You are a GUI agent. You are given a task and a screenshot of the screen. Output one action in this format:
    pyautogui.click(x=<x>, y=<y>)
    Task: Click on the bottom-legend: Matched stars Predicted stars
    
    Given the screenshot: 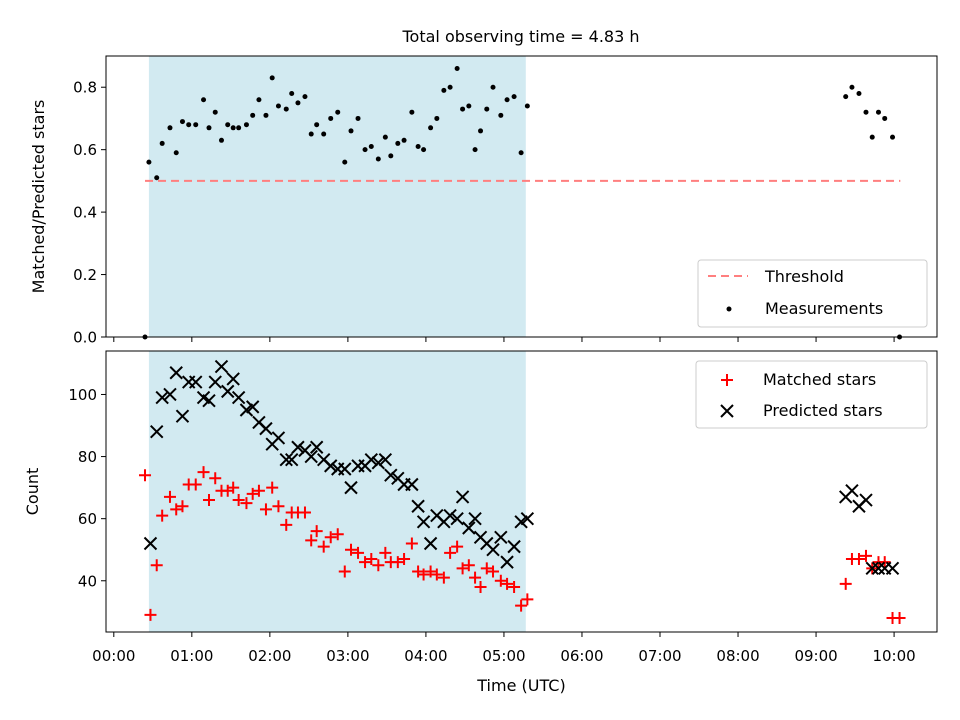 What is the action you would take?
    pyautogui.click(x=811, y=394)
    